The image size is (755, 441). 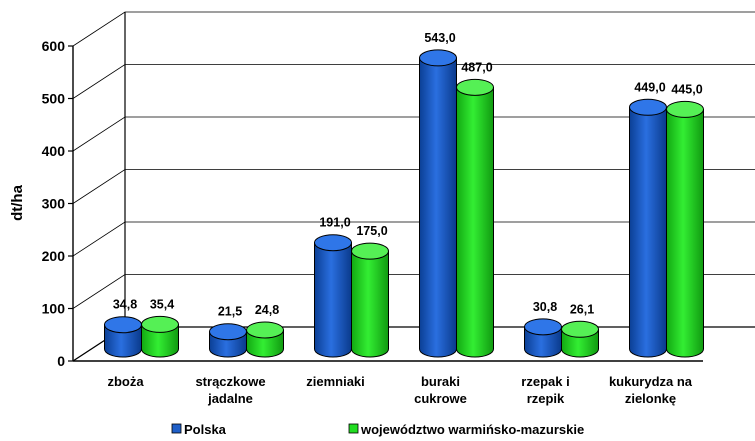 What do you see at coordinates (205, 429) in the screenshot?
I see `legend-label-series-0: Polska` at bounding box center [205, 429].